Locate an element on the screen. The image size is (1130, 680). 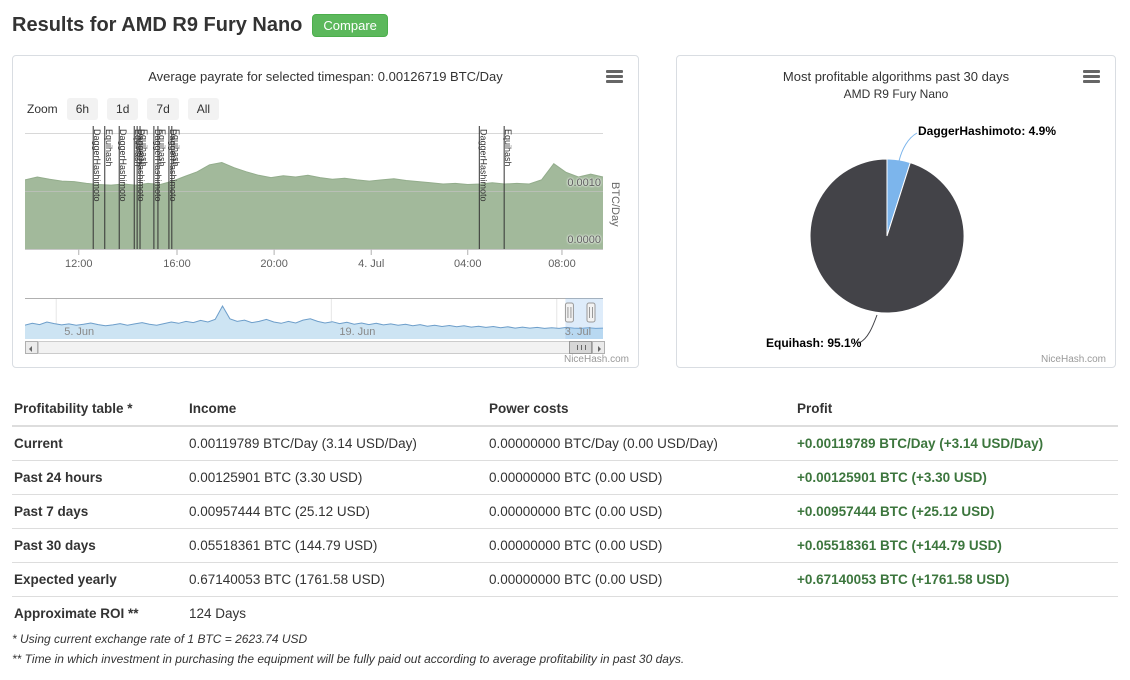
y-axis-title: BTC/Day is located at coordinates (615, 204).